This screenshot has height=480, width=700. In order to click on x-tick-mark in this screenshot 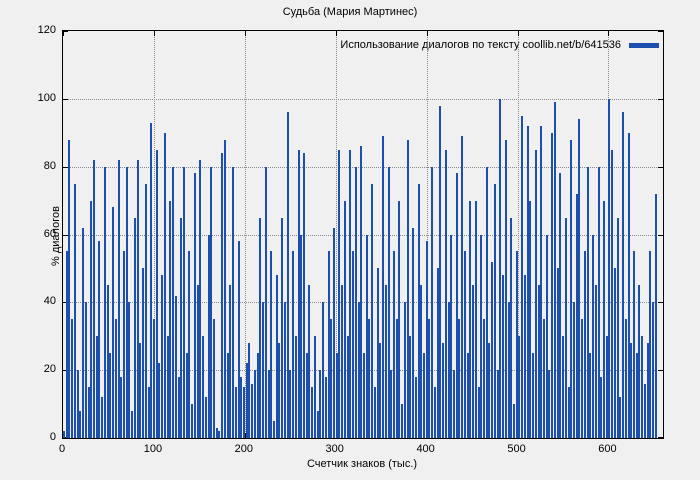, I will do `click(336, 33)`.